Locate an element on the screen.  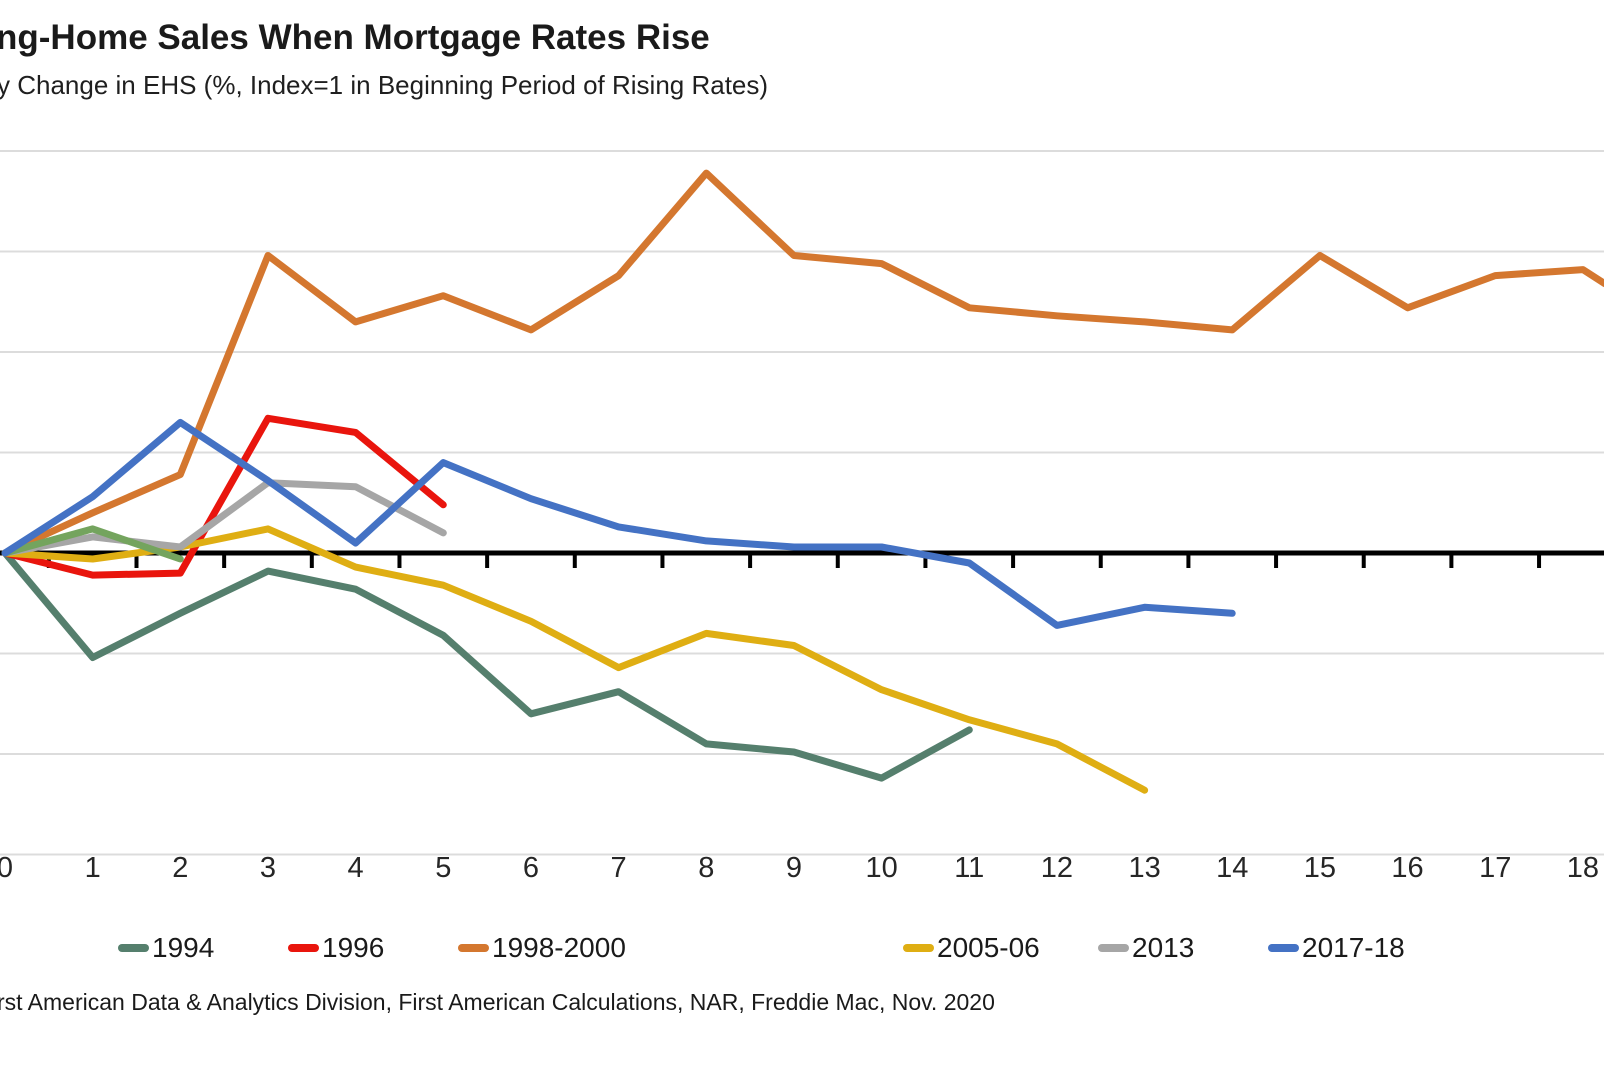
x-axis-label-13: 13 is located at coordinates (1144, 868).